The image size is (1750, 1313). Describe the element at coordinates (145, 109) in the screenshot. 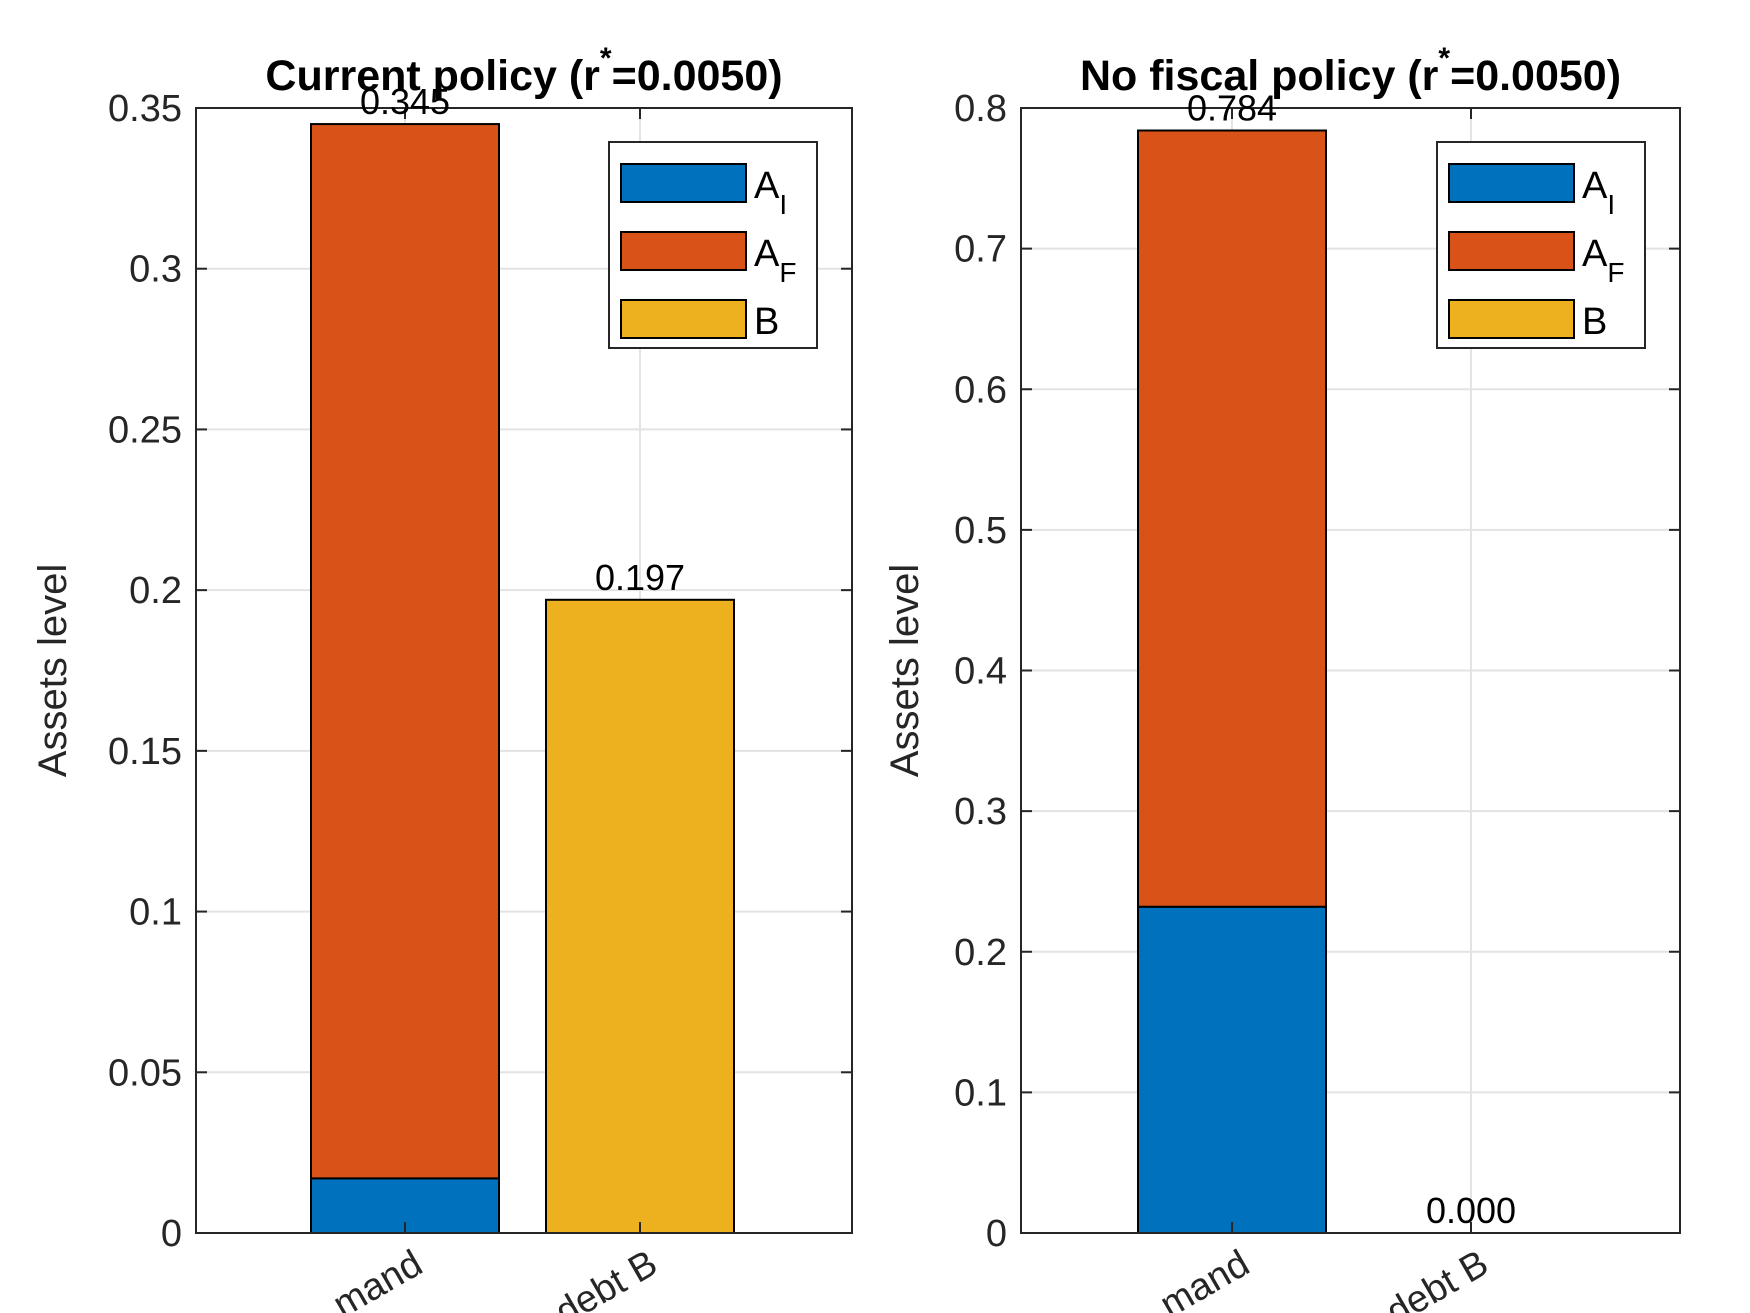

I see `y-tick-label: 0.35` at that location.